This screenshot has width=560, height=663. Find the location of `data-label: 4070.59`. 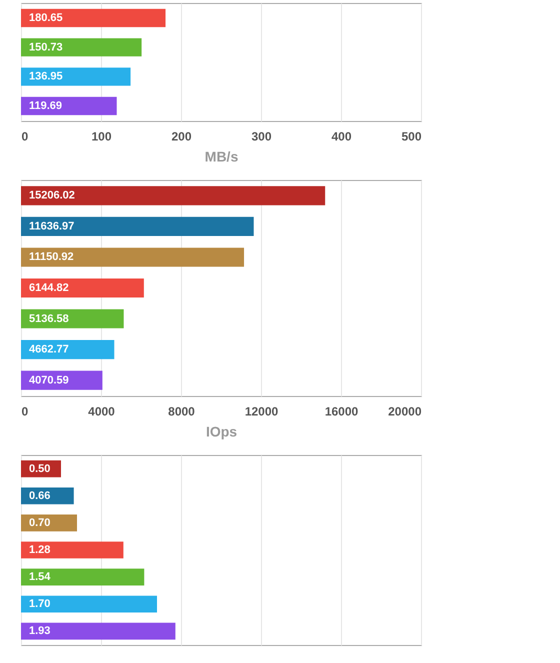

data-label: 4070.59 is located at coordinates (49, 380).